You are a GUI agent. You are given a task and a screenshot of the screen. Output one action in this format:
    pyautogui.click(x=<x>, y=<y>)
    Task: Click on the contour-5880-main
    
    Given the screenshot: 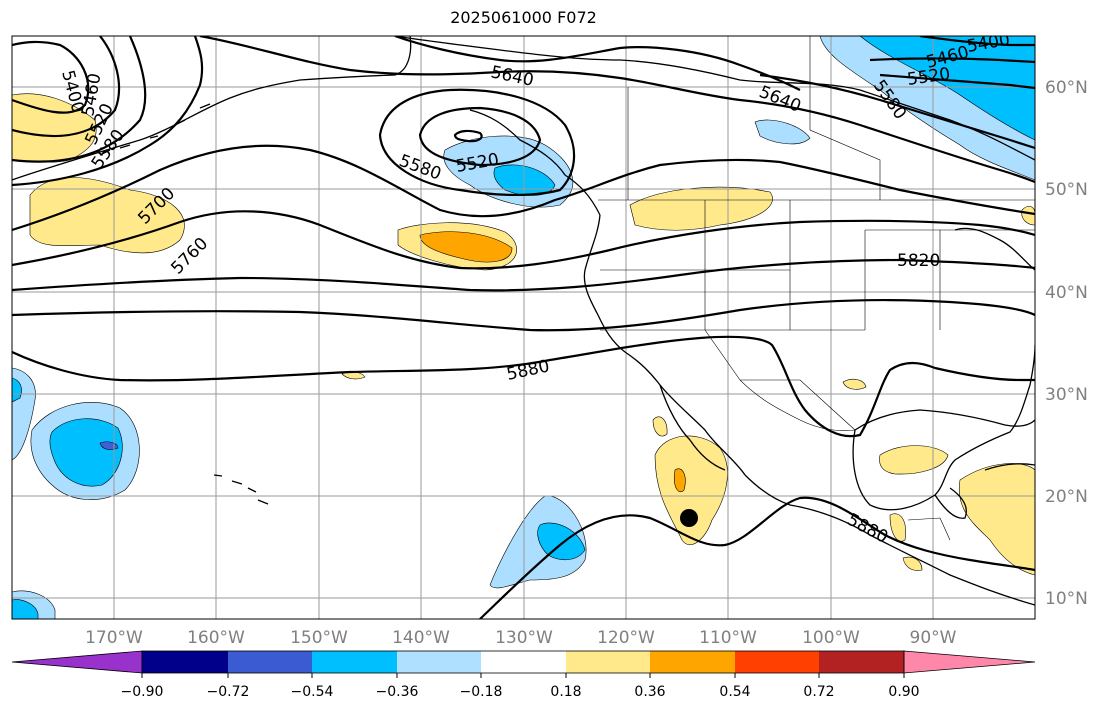 What is the action you would take?
    pyautogui.click(x=523, y=386)
    